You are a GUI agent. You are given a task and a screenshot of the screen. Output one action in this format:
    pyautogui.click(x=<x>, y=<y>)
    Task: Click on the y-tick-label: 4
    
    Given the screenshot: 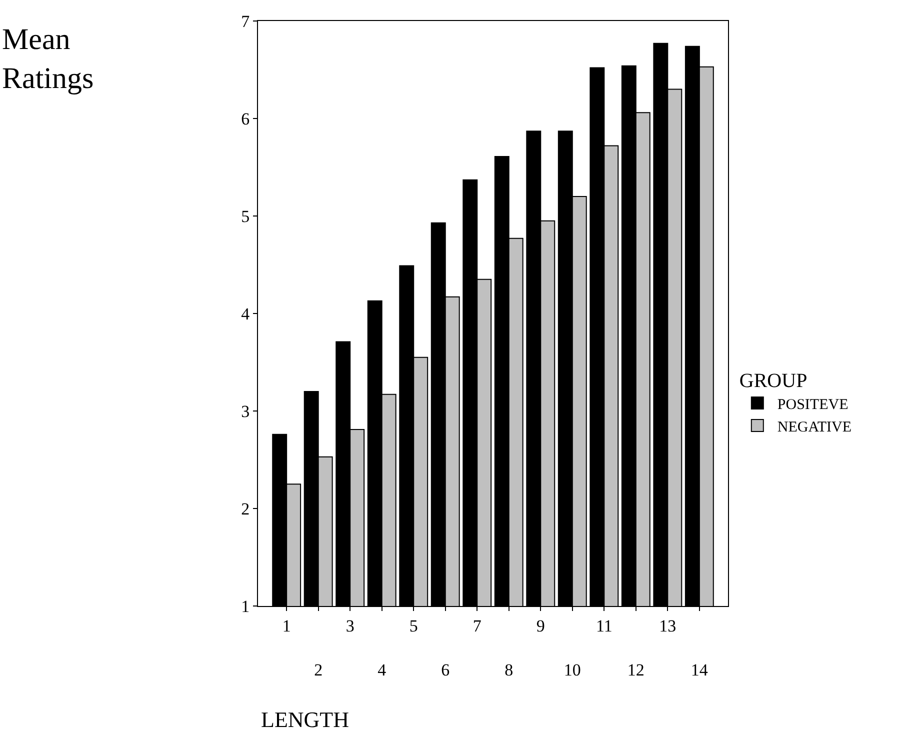 What is the action you would take?
    pyautogui.click(x=245, y=314)
    